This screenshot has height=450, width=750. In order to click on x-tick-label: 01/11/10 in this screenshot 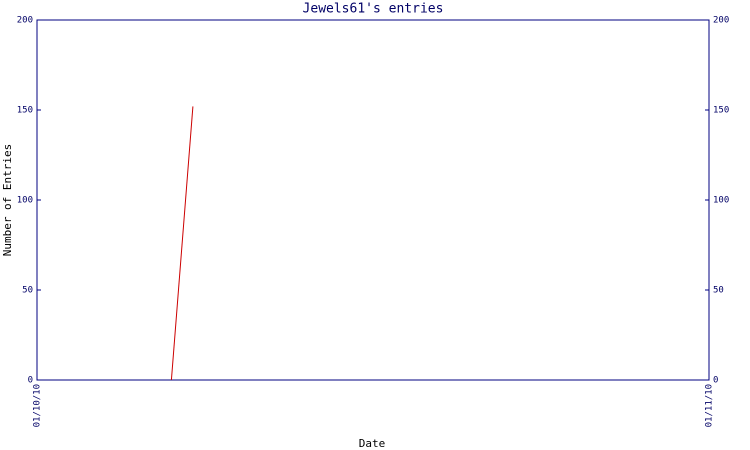, I will do `click(710, 405)`.